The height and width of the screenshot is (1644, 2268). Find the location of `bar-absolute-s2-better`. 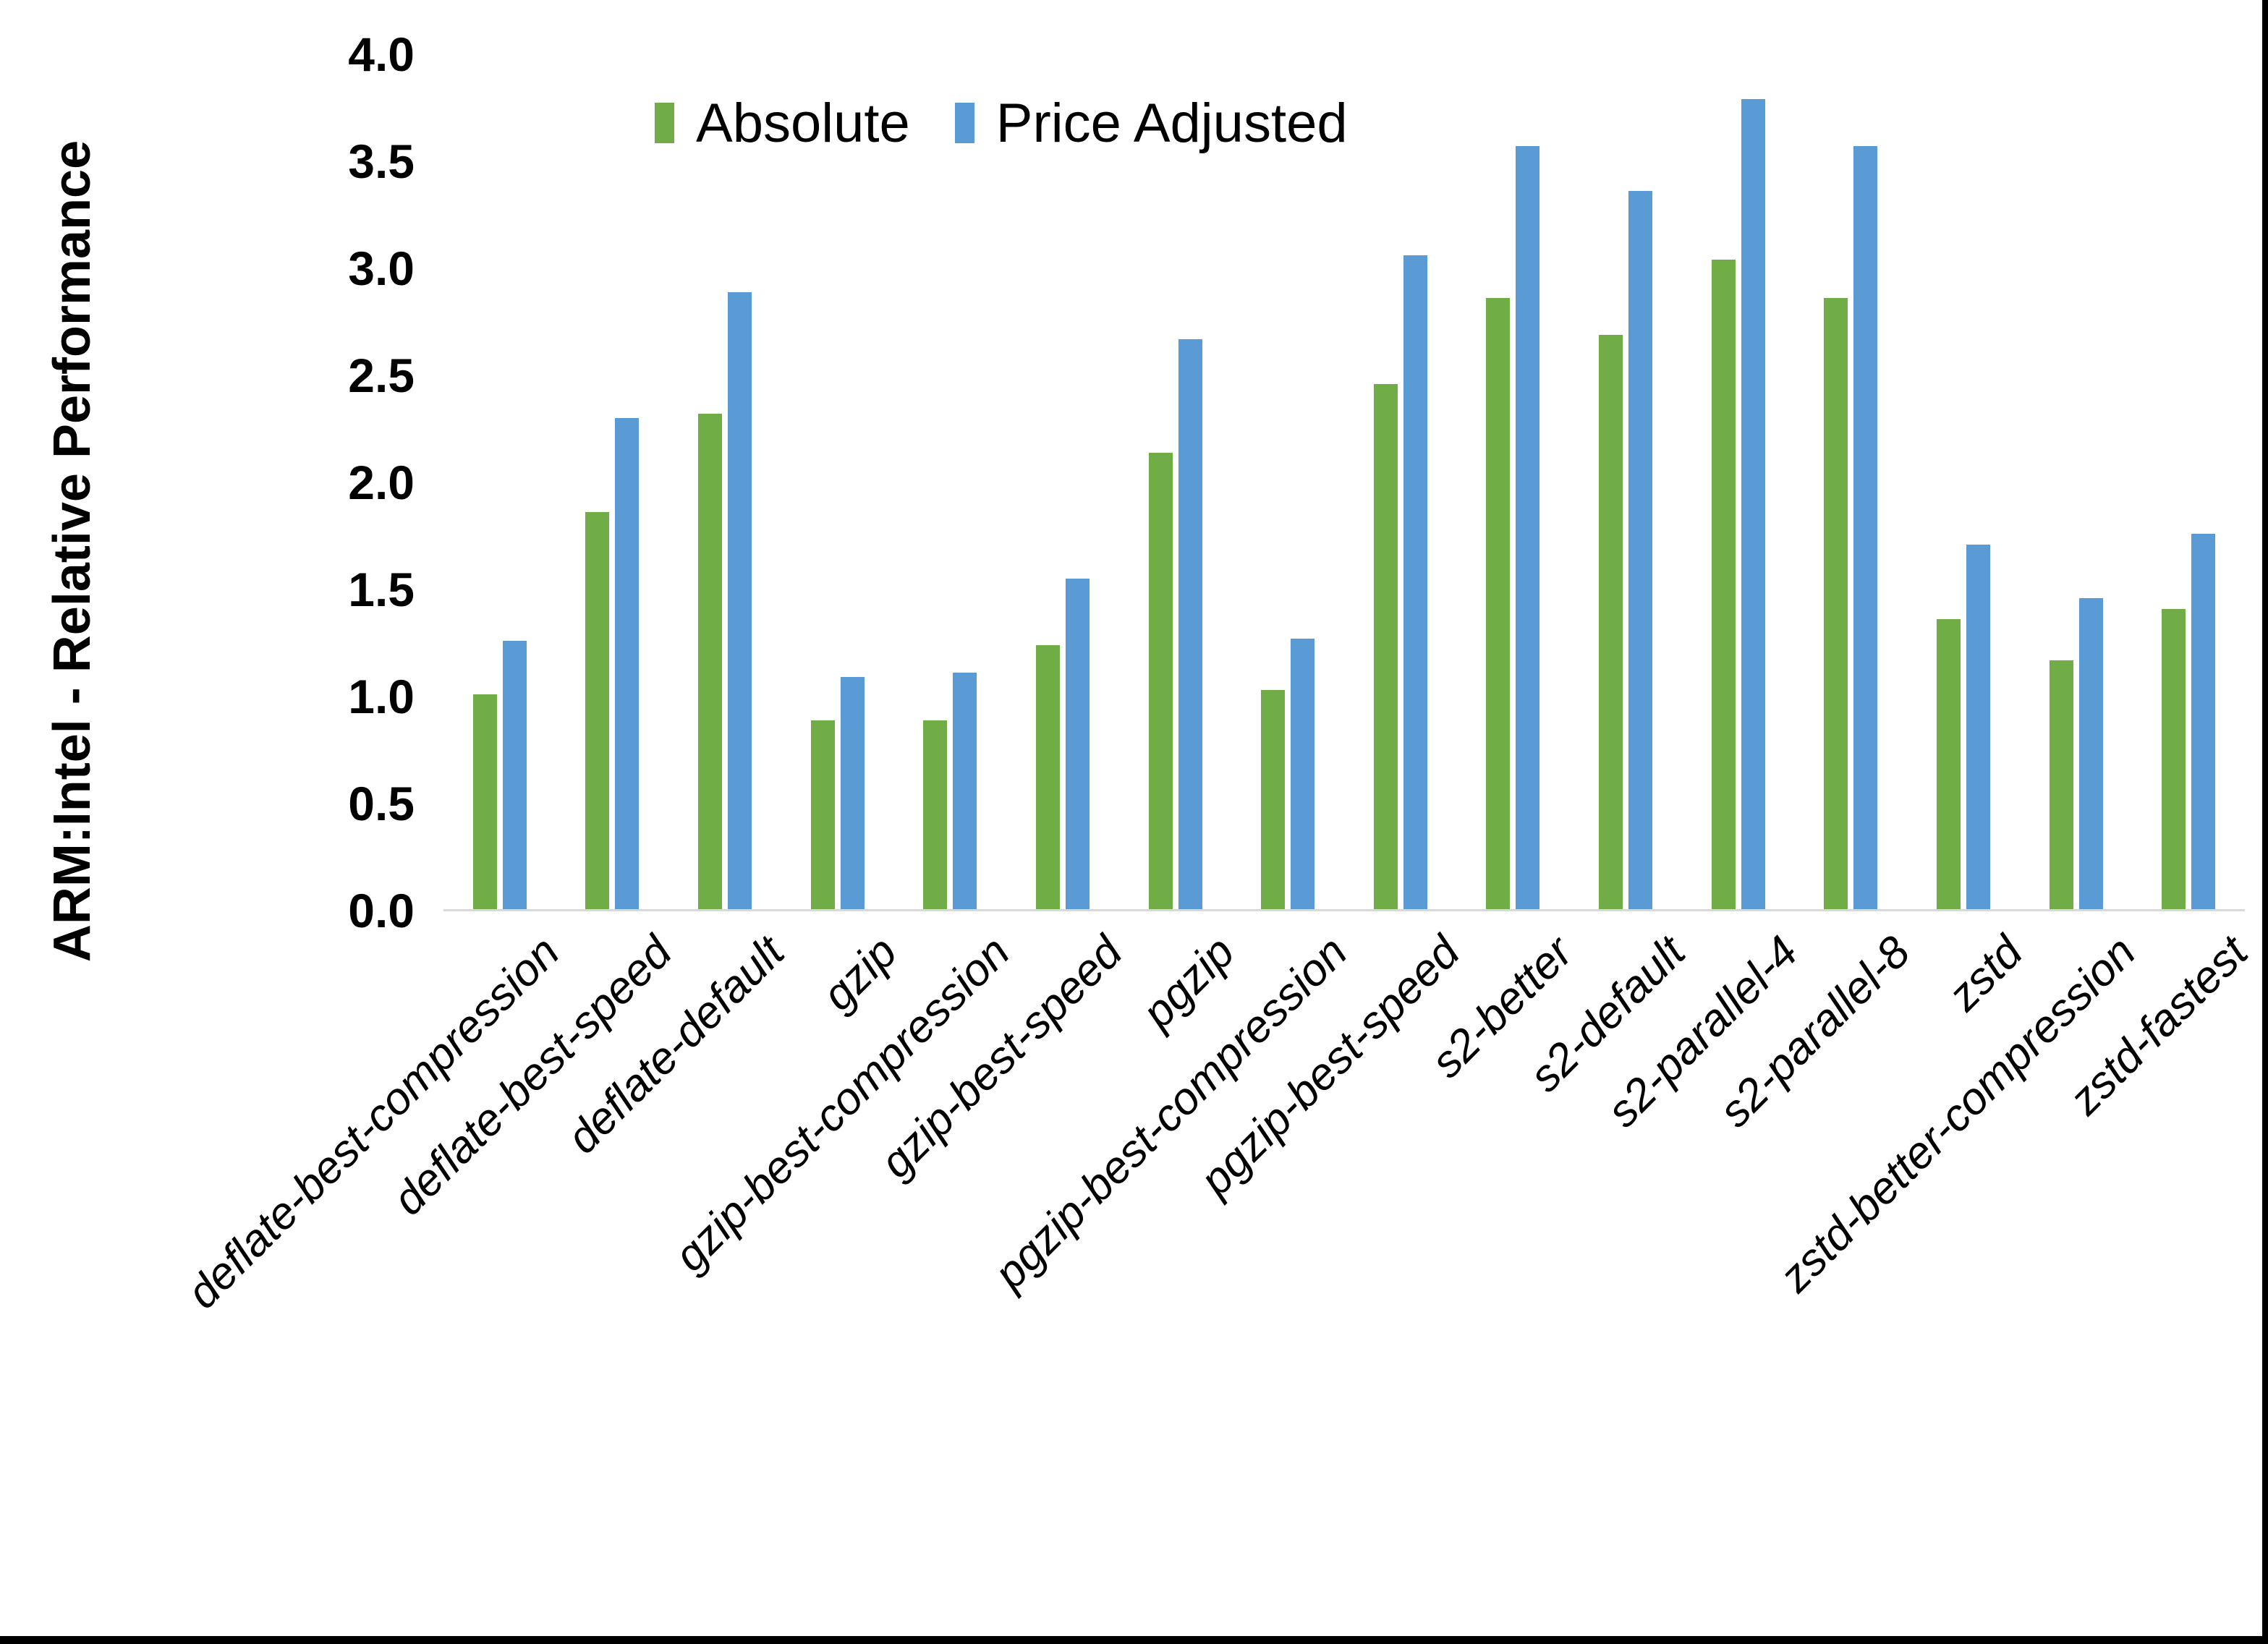

bar-absolute-s2-better is located at coordinates (1498, 604).